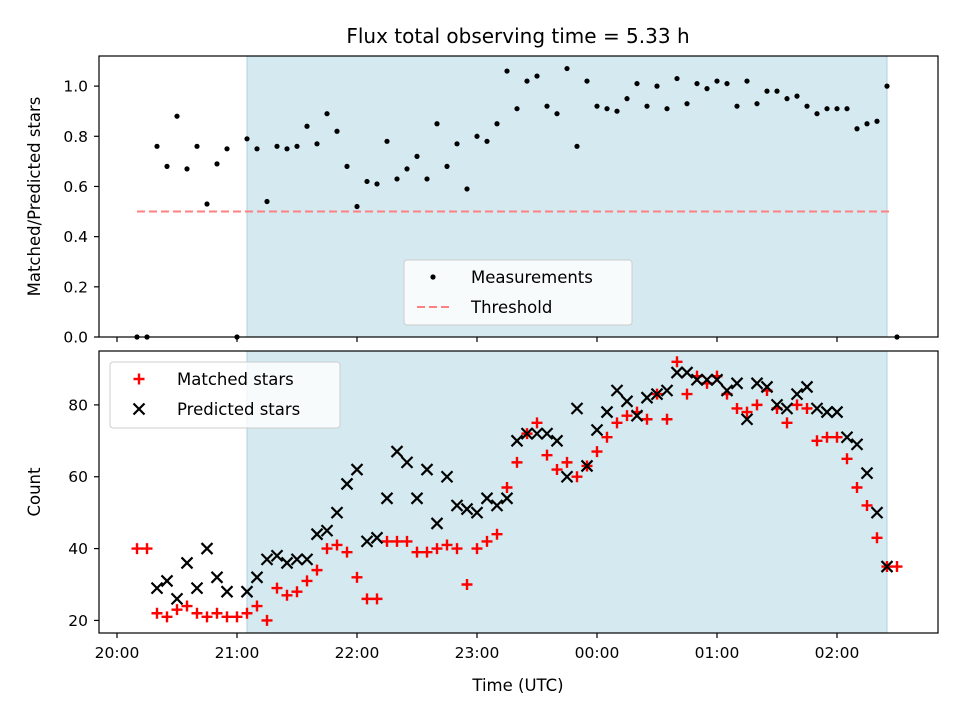  Describe the element at coordinates (357, 653) in the screenshot. I see `x-tick-label: 22:00` at that location.